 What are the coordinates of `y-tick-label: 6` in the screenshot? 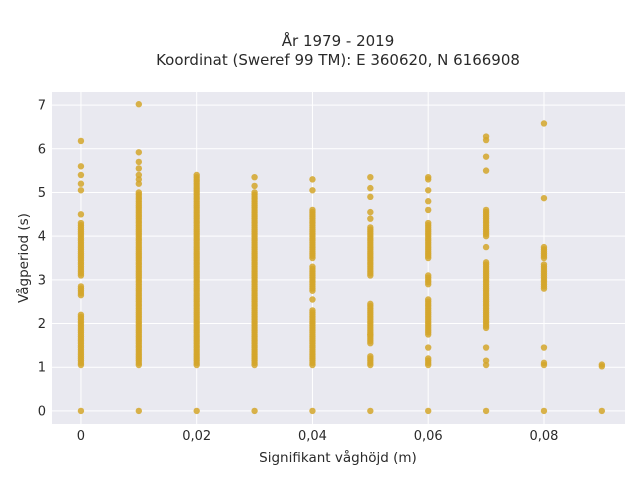 It's located at (42, 149).